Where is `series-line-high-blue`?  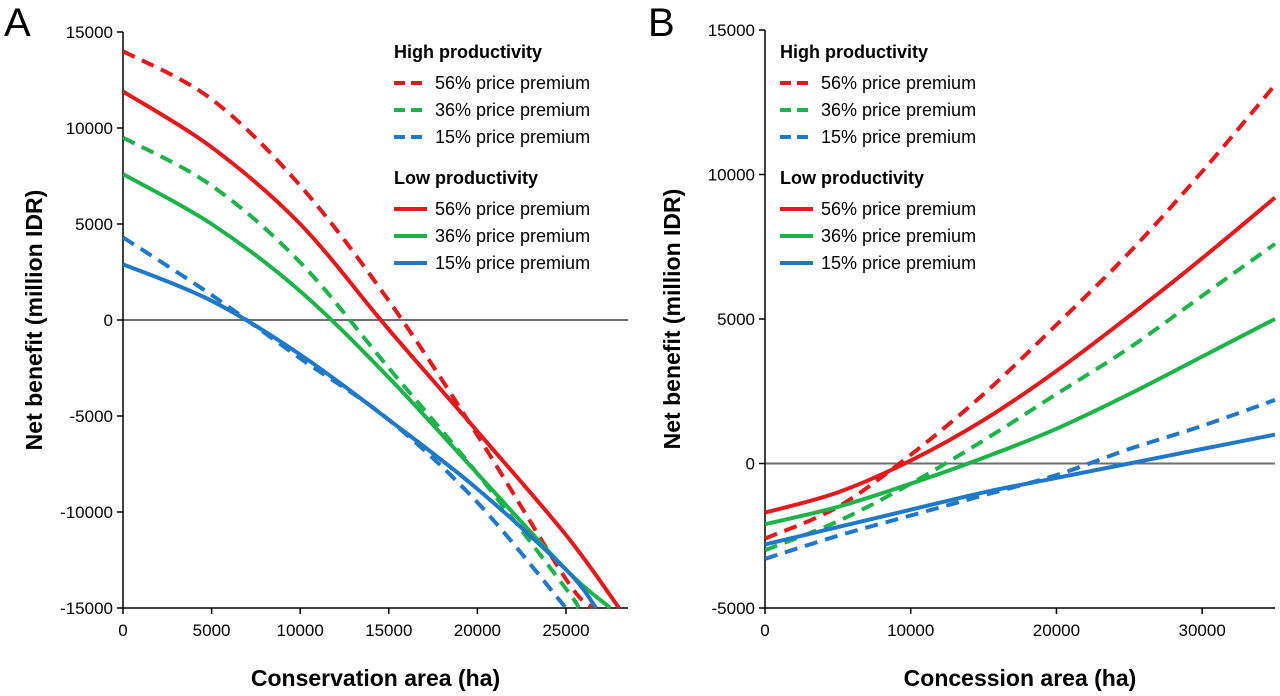 series-line-high-blue is located at coordinates (1020, 479).